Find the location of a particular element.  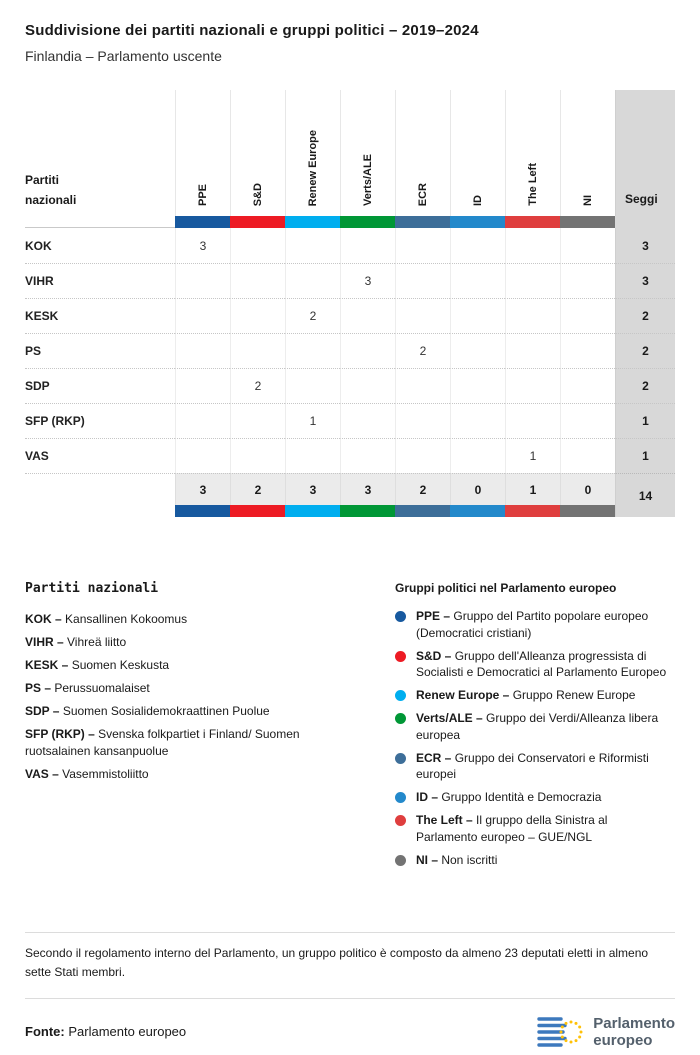

source-value: Parlamento europeo is located at coordinates (127, 1032).